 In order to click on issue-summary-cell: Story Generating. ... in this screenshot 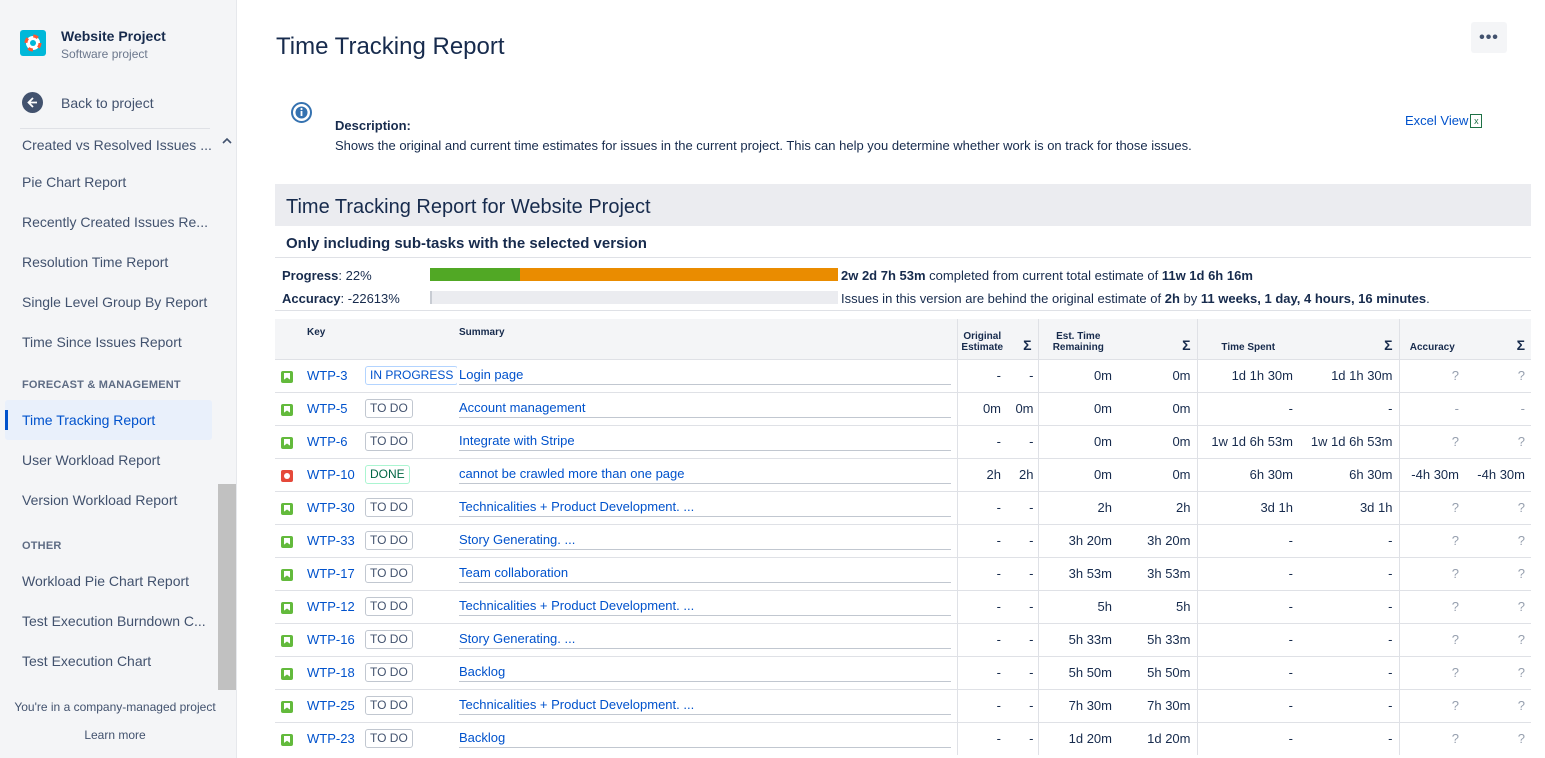, I will do `click(707, 540)`.